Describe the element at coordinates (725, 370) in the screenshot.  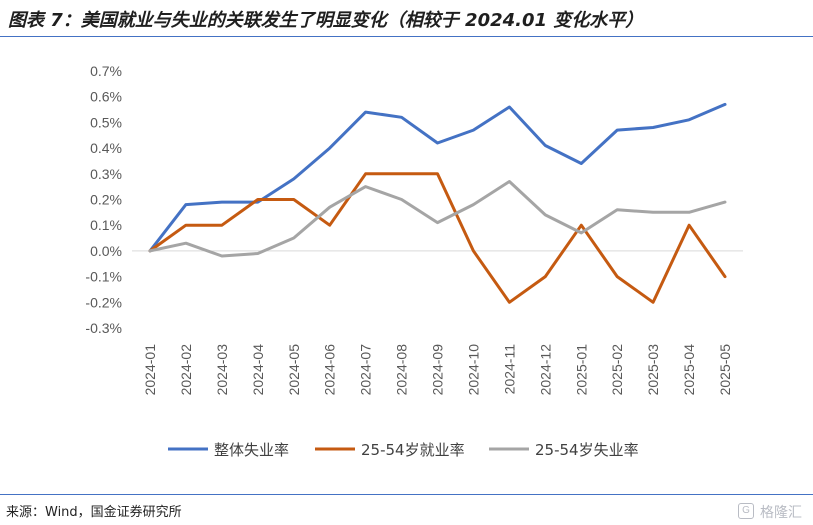
I see `x-tick-label: 2025-05` at that location.